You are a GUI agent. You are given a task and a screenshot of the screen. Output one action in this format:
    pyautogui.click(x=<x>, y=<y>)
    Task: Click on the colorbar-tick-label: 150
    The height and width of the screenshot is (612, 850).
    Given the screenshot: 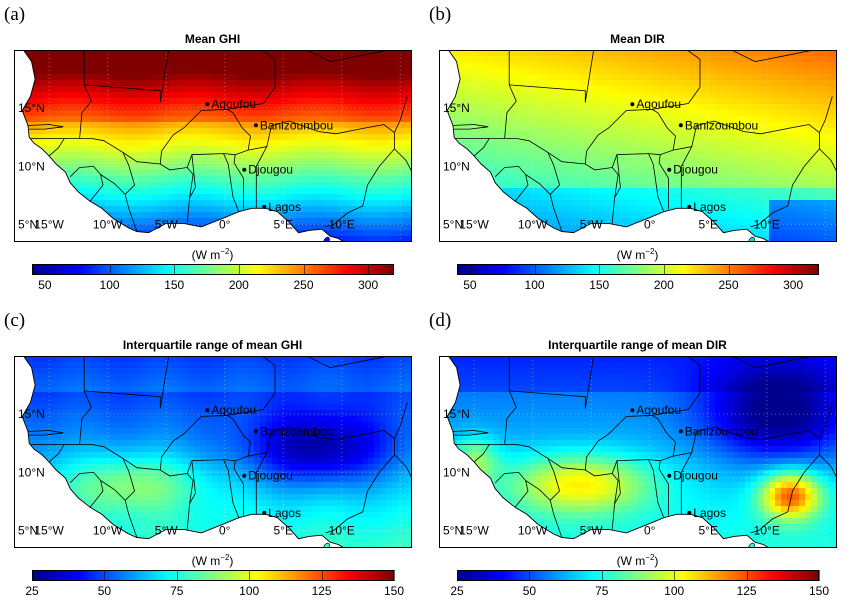 What is the action you would take?
    pyautogui.click(x=599, y=285)
    